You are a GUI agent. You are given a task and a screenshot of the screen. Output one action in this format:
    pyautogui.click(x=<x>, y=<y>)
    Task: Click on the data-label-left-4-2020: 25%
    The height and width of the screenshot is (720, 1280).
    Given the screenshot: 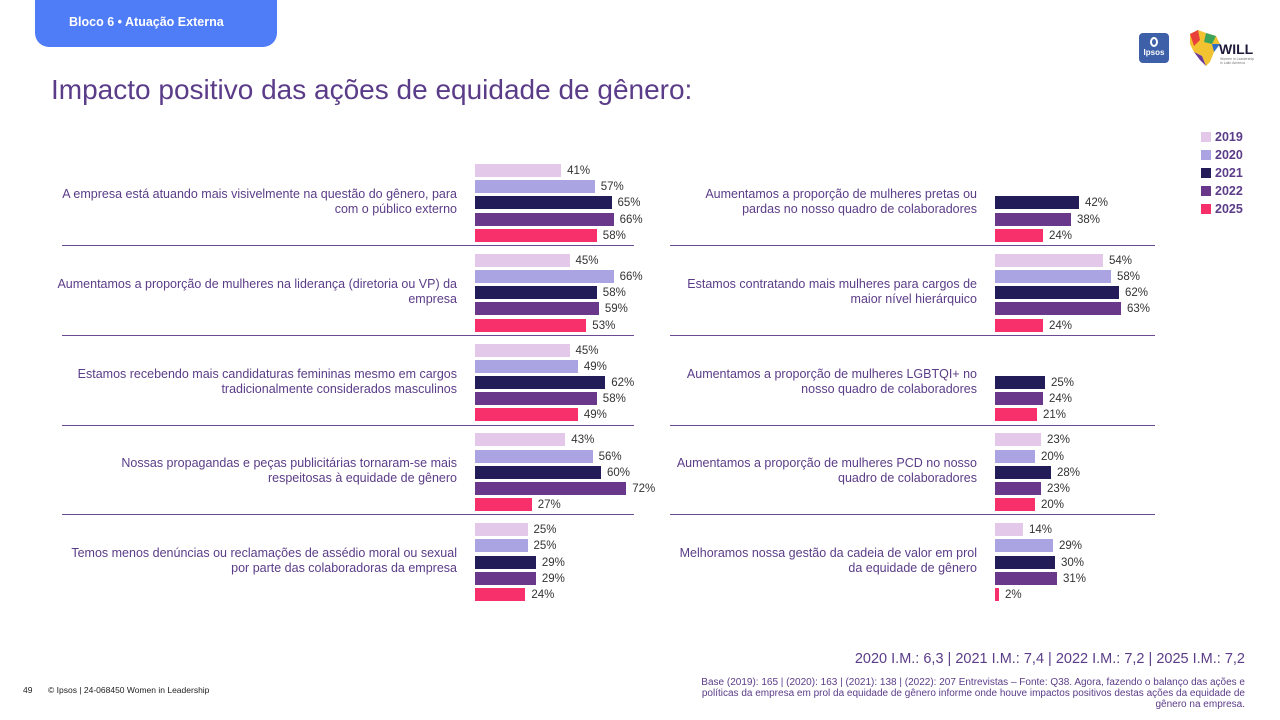 What is the action you would take?
    pyautogui.click(x=545, y=546)
    